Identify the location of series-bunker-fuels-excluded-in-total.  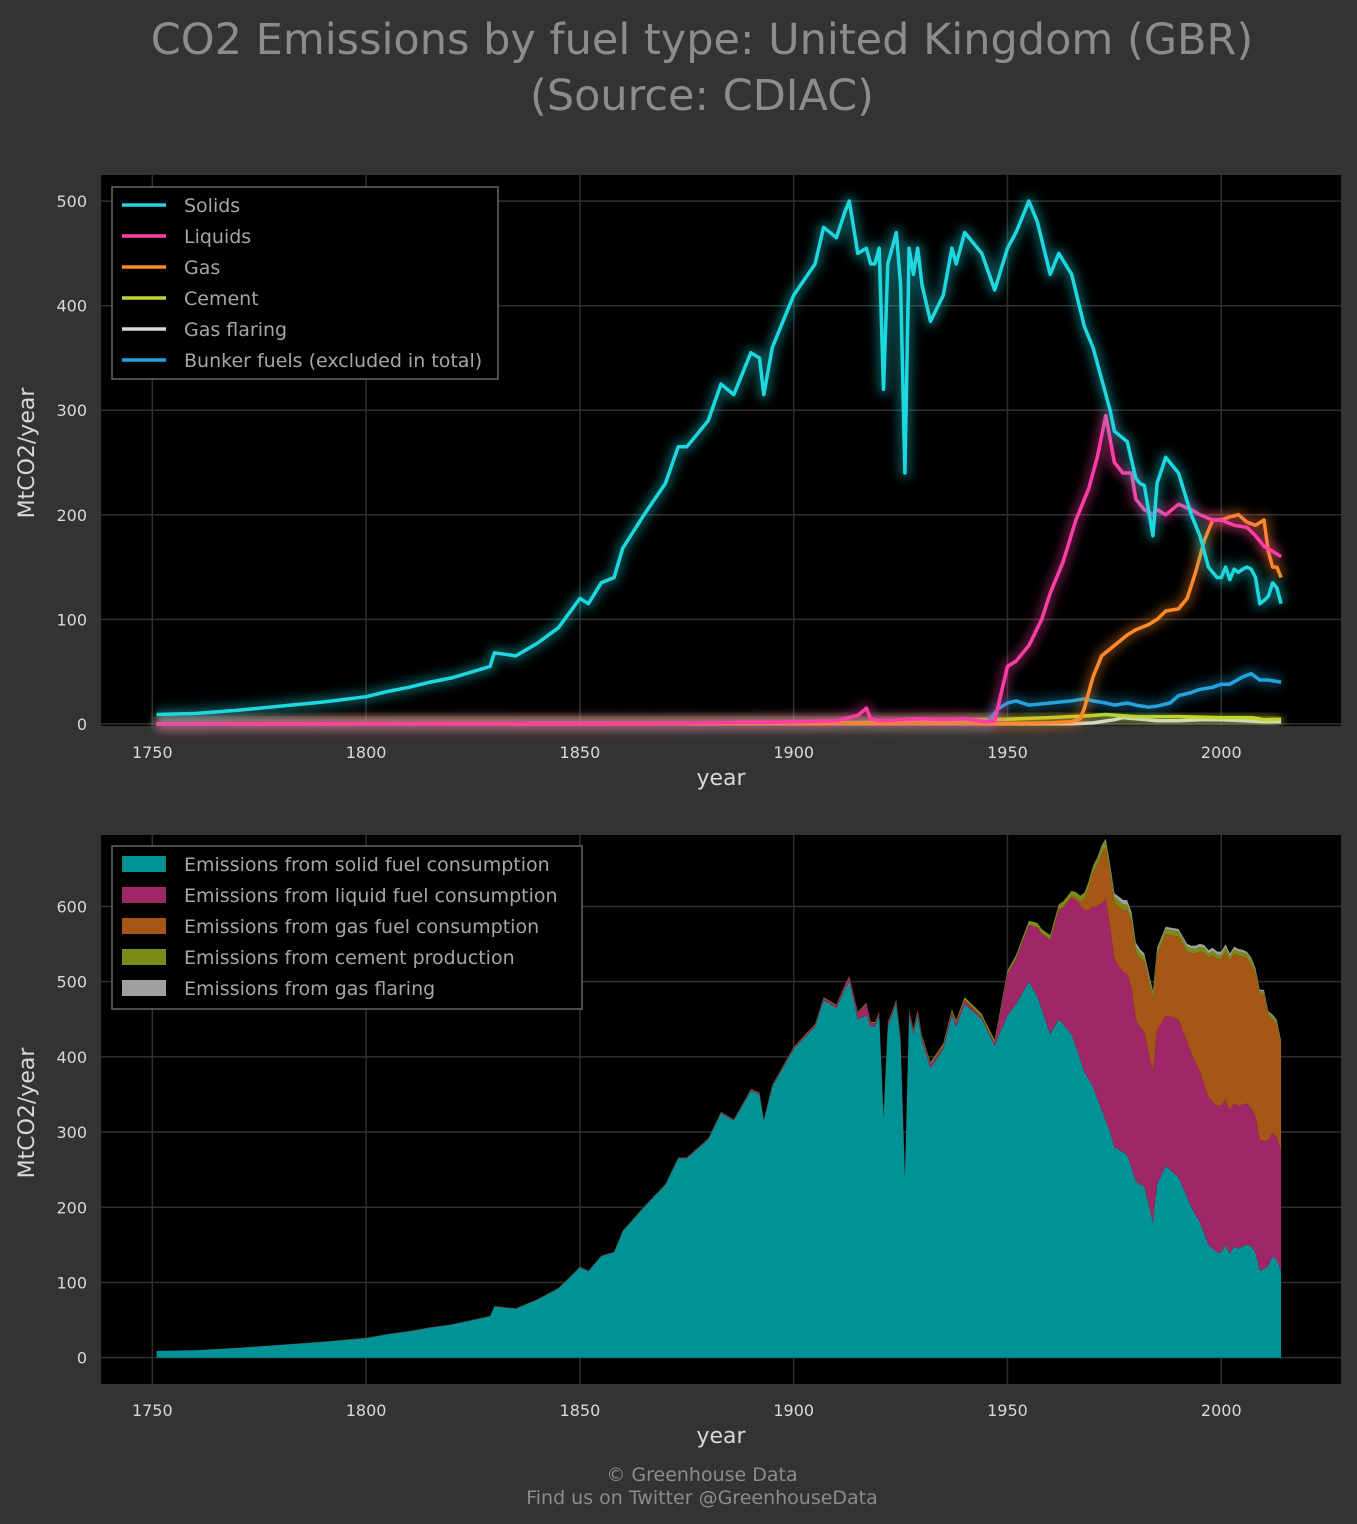
(719, 698).